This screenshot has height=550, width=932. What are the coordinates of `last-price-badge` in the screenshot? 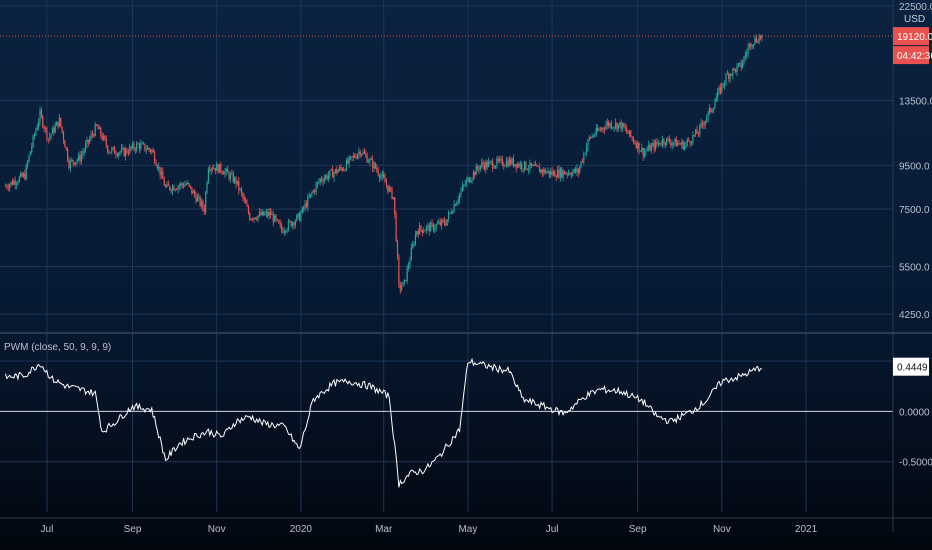 It's located at (911, 36).